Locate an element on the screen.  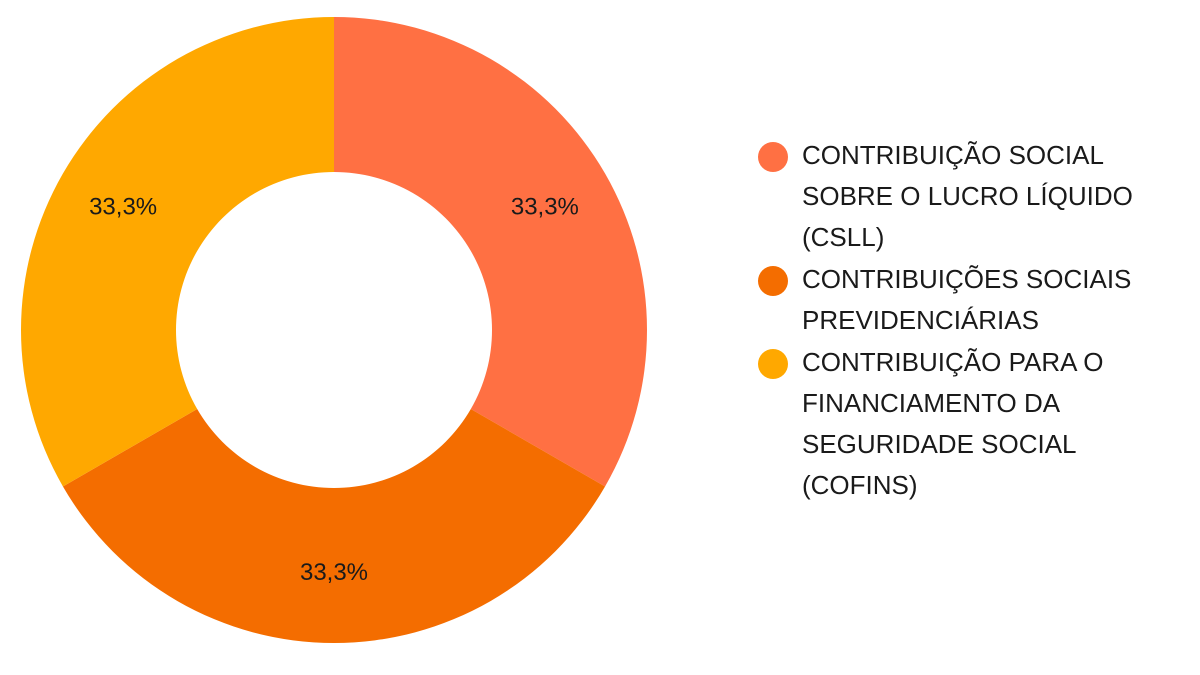
legend-label-line: CONTRIBUIÇÃO PARA O is located at coordinates (953, 362).